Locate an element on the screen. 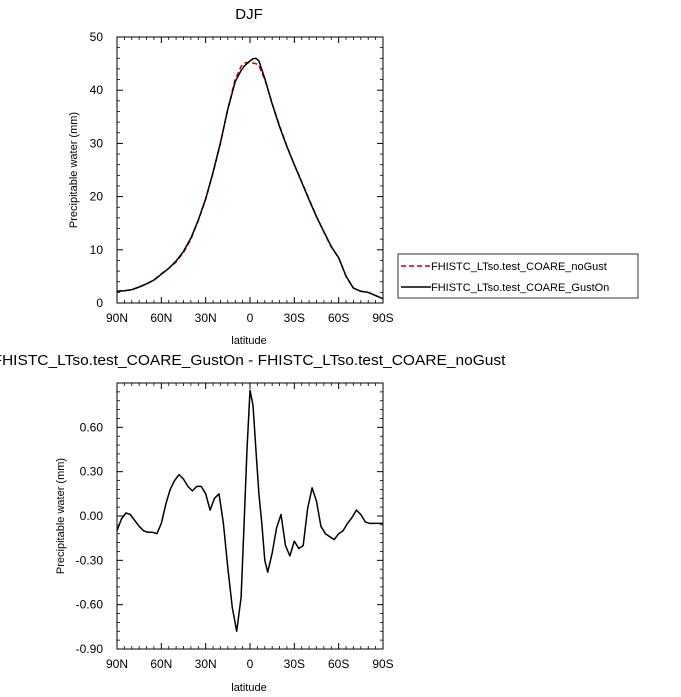 Image resolution: width=681 pixels, height=697 pixels. y-tick-label: 30 is located at coordinates (97, 143).